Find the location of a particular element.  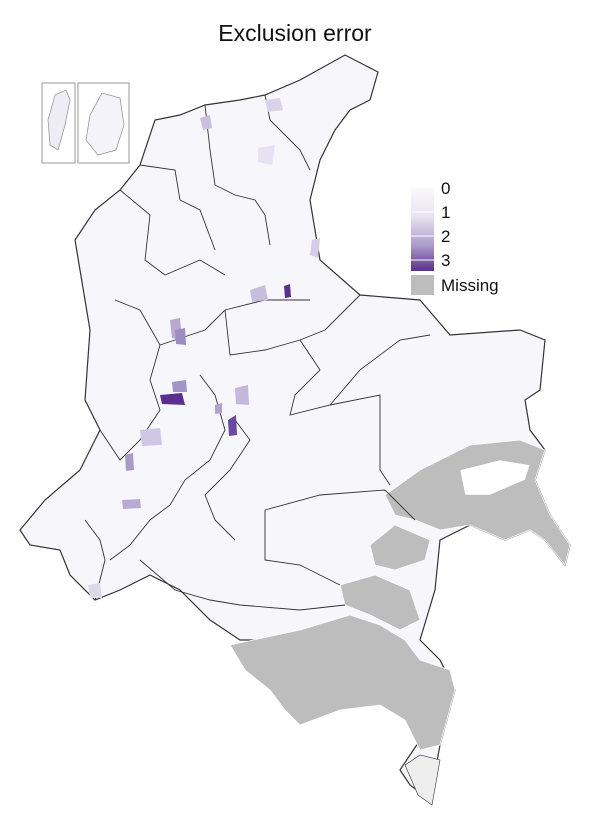

leticia-tip is located at coordinates (422, 780).